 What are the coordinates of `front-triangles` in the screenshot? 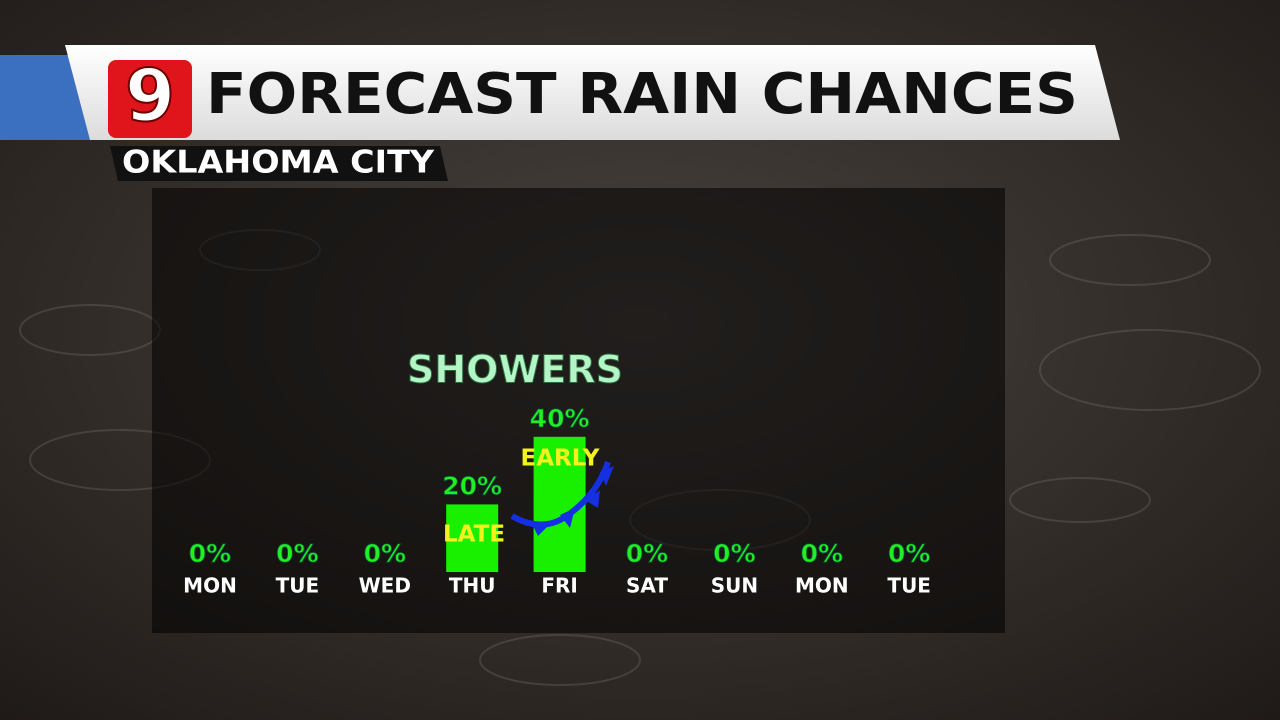 It's located at (572, 501).